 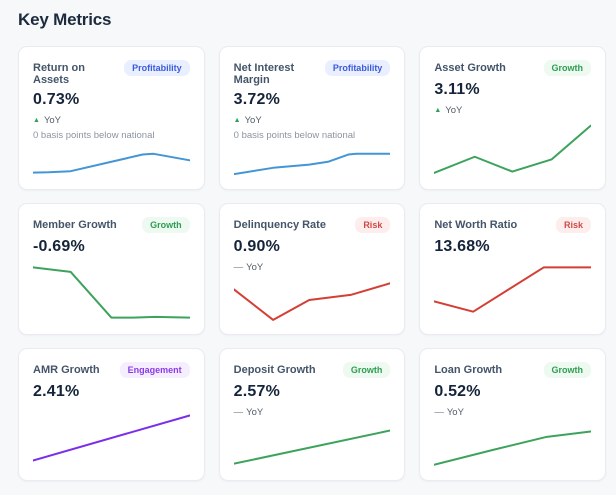 What do you see at coordinates (264, 74) in the screenshot?
I see `metric-title: Net Interest Margin` at bounding box center [264, 74].